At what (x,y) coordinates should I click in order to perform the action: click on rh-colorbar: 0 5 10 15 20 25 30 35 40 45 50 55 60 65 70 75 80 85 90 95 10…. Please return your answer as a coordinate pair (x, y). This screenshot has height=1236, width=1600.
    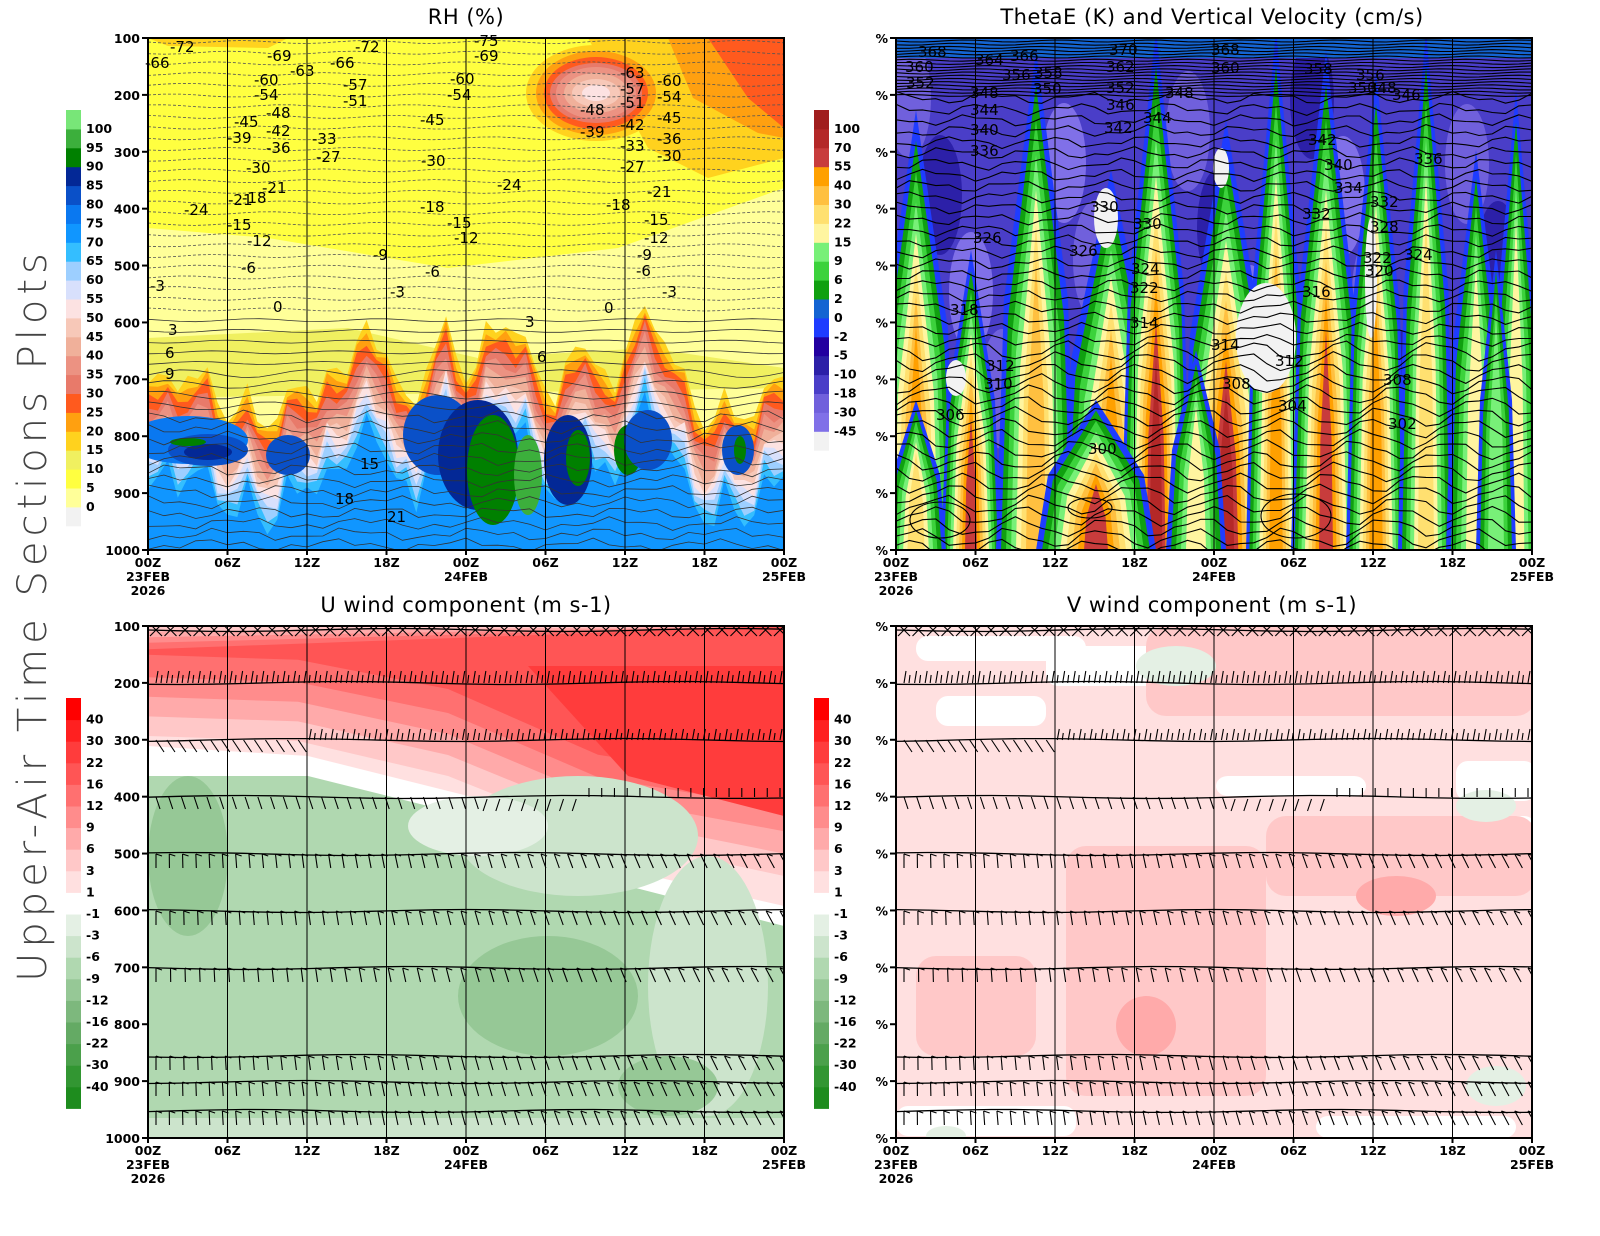
    Looking at the image, I should click on (89, 318).